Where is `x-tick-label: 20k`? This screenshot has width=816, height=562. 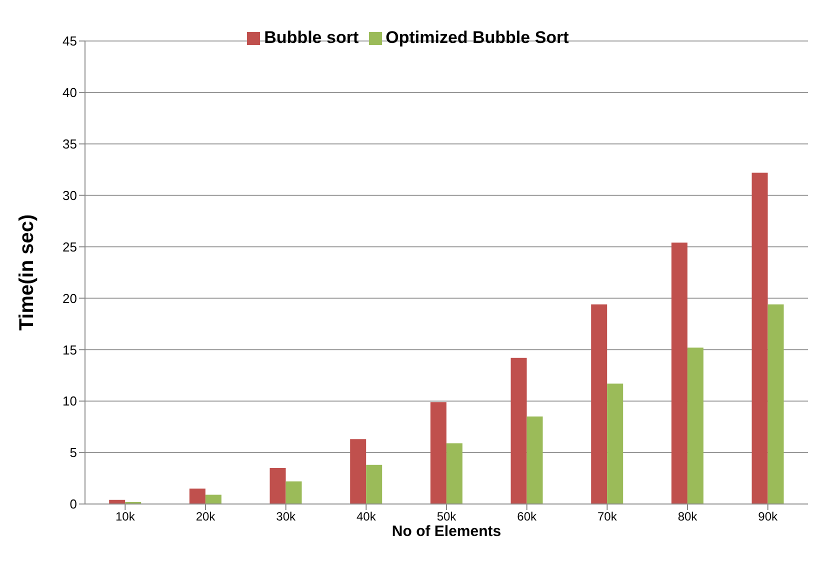 x-tick-label: 20k is located at coordinates (206, 517).